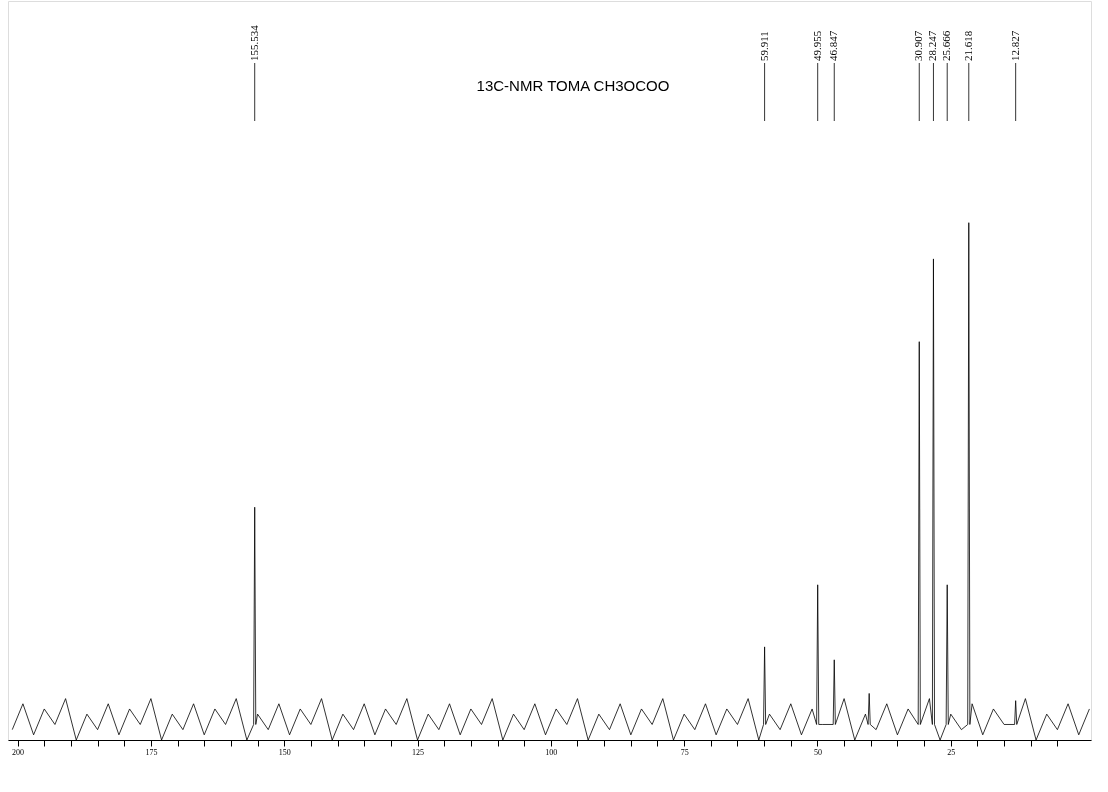  What do you see at coordinates (932, 45) in the screenshot?
I see `annotation: 28.247` at bounding box center [932, 45].